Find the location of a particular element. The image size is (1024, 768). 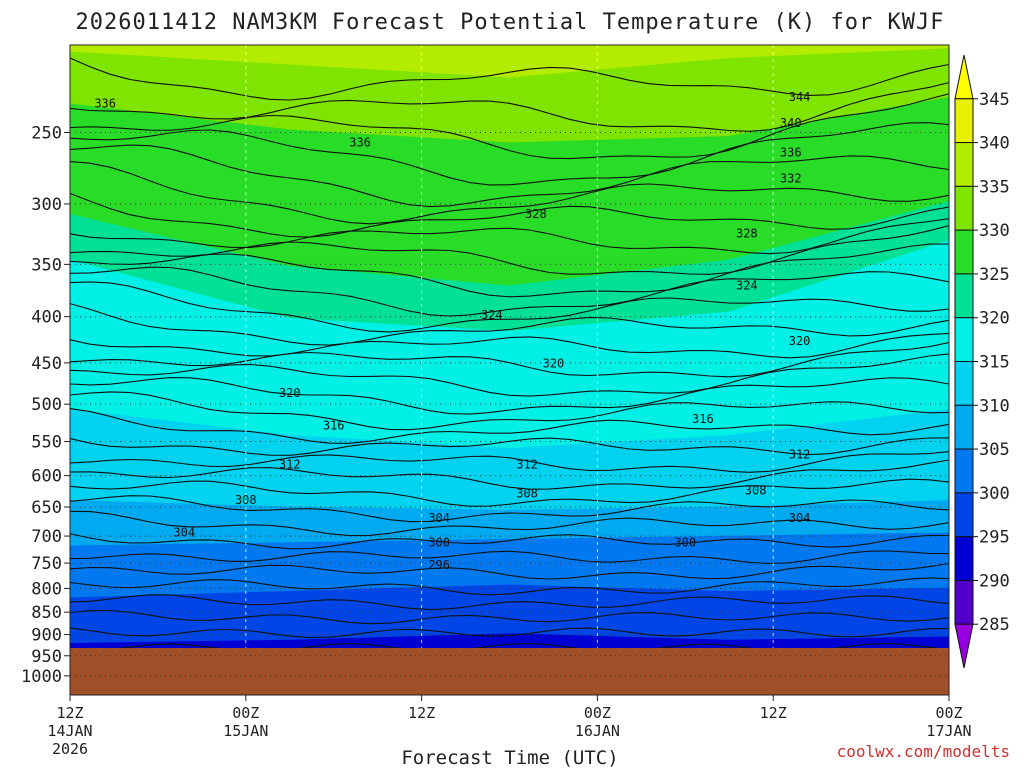

y-tick-label: 300 is located at coordinates (46, 205).